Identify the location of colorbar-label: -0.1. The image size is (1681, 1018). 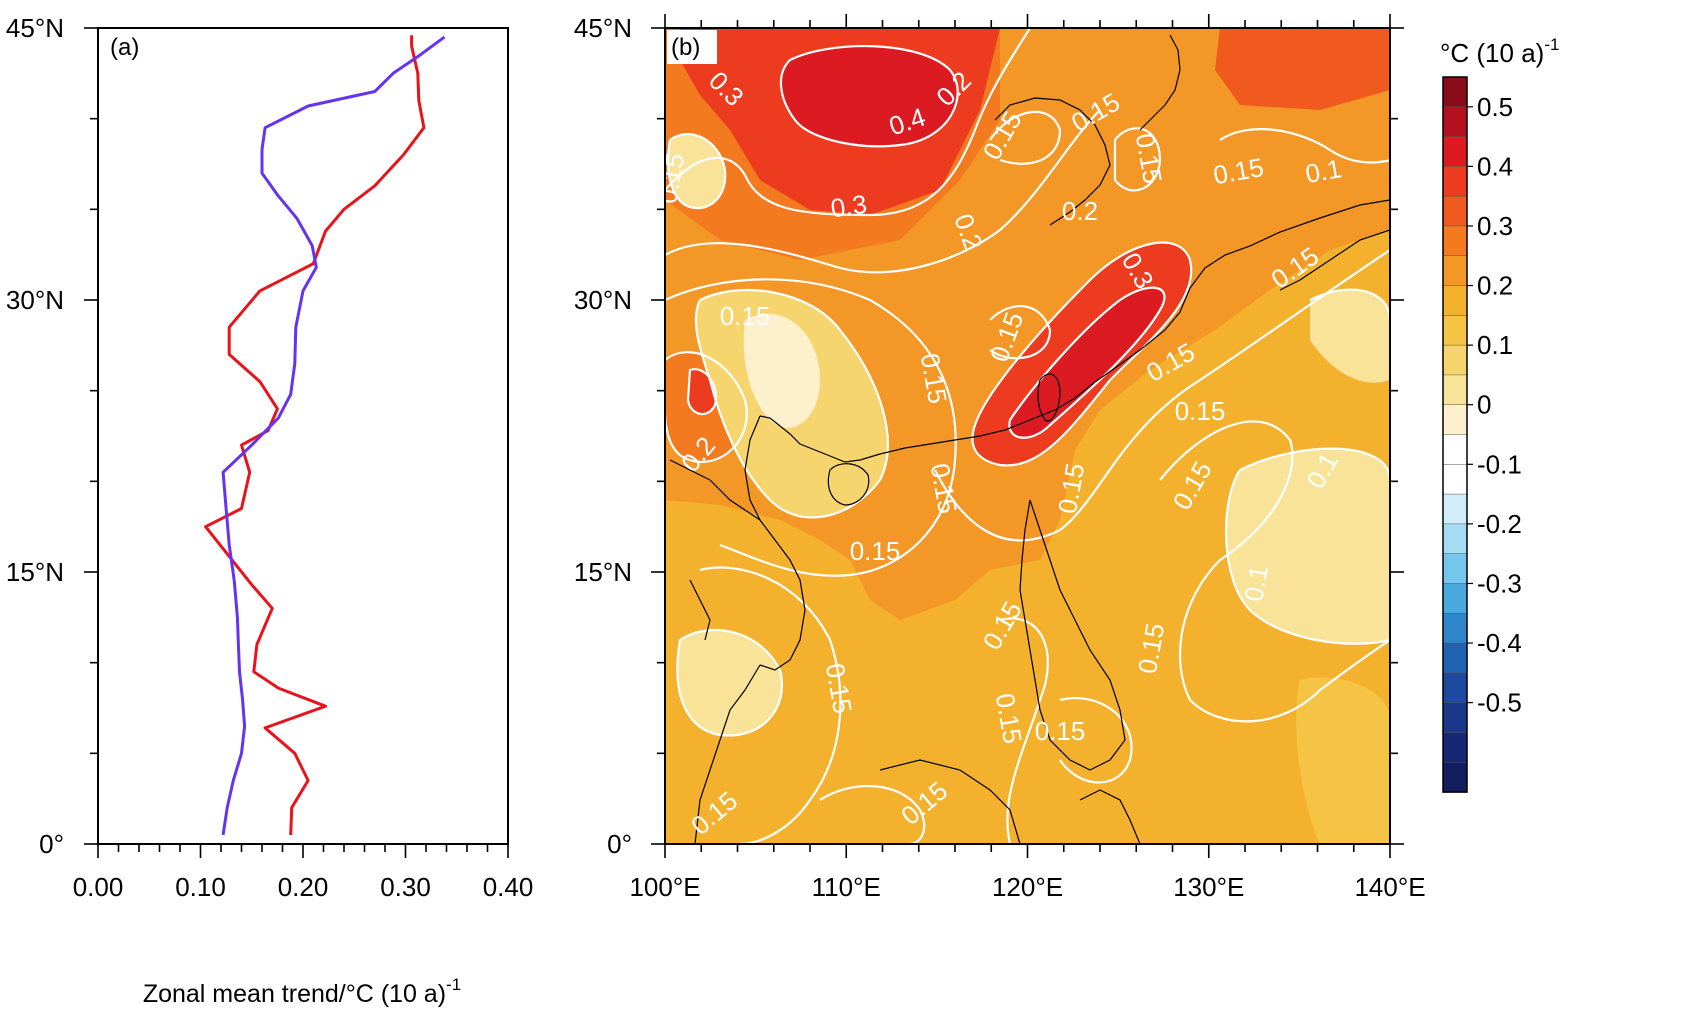
(1499, 464).